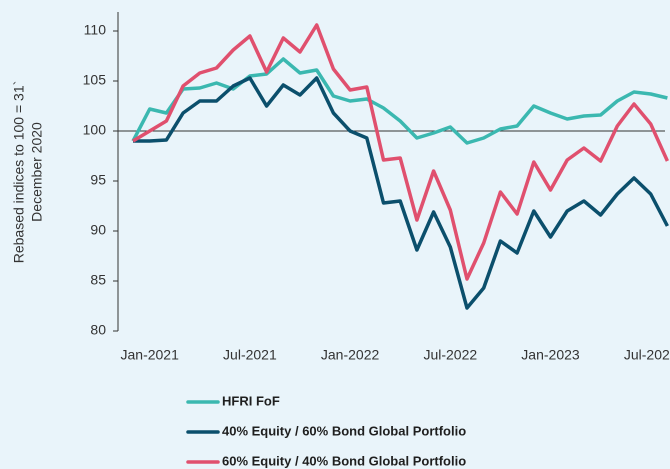 The width and height of the screenshot is (670, 469). What do you see at coordinates (450, 355) in the screenshot?
I see `x-tick-label: Jul-2022` at bounding box center [450, 355].